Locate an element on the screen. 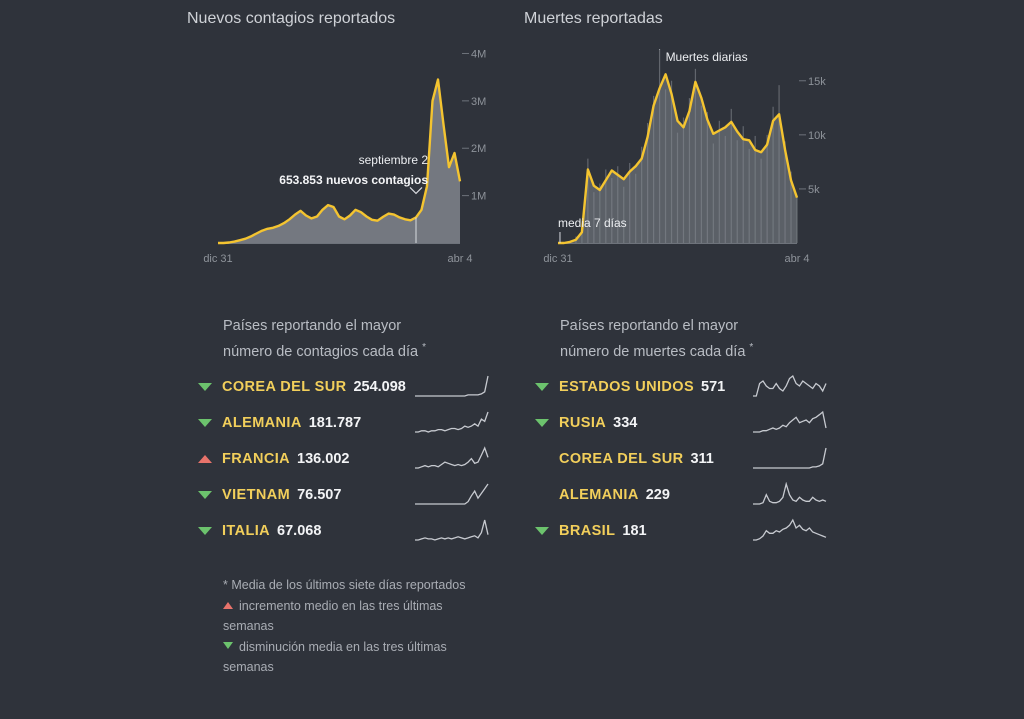  average-label: media 7 días is located at coordinates (592, 223).